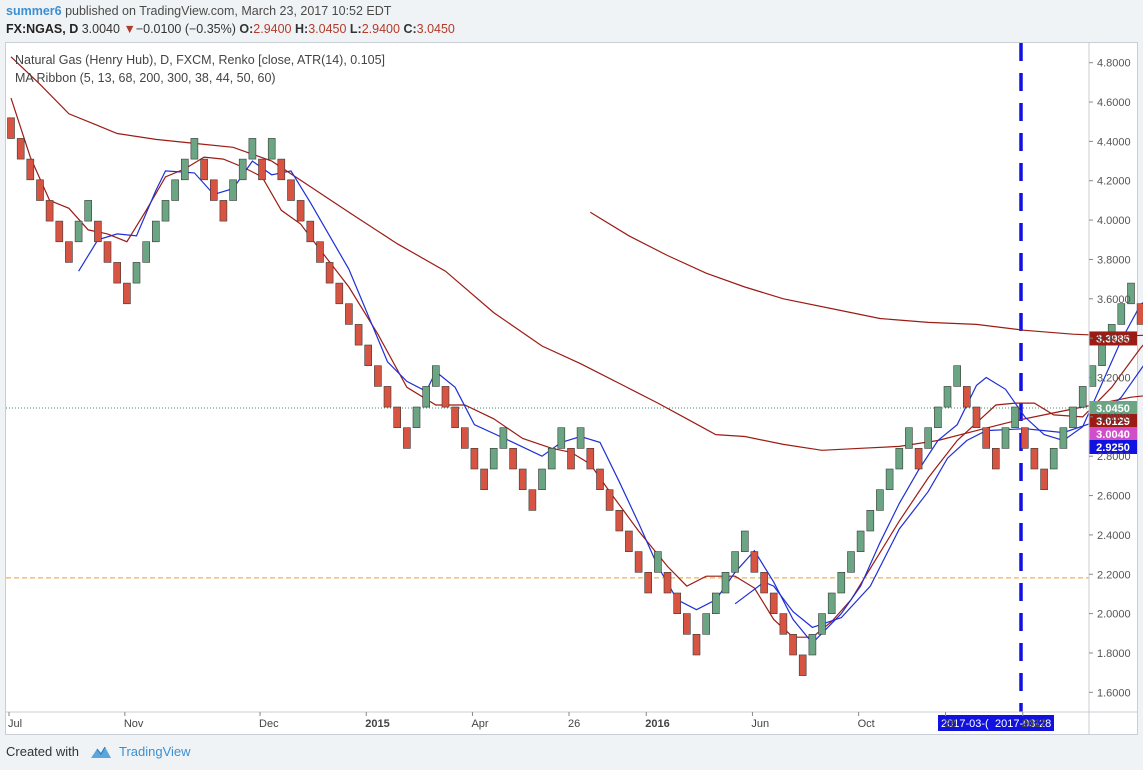 The image size is (1143, 770). What do you see at coordinates (938, 497) in the screenshot?
I see `ma-blue-slow-line` at bounding box center [938, 497].